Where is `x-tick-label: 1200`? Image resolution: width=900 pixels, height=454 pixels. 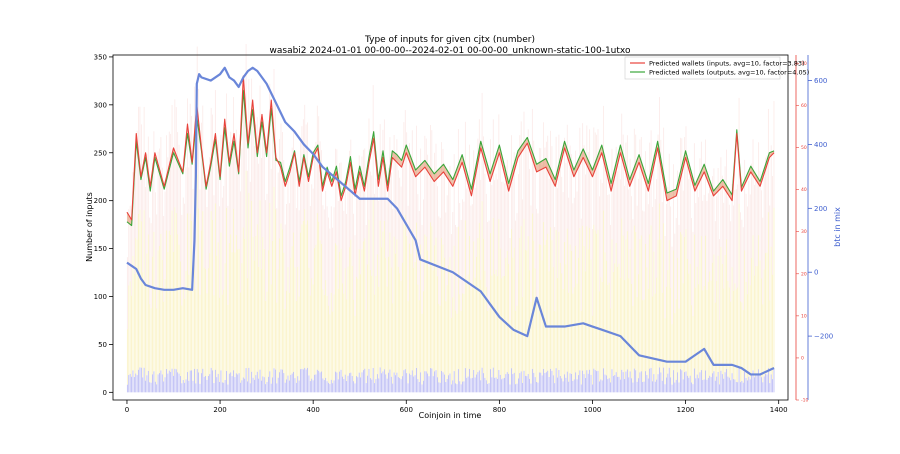
x-tick-label: 1200 is located at coordinates (686, 410).